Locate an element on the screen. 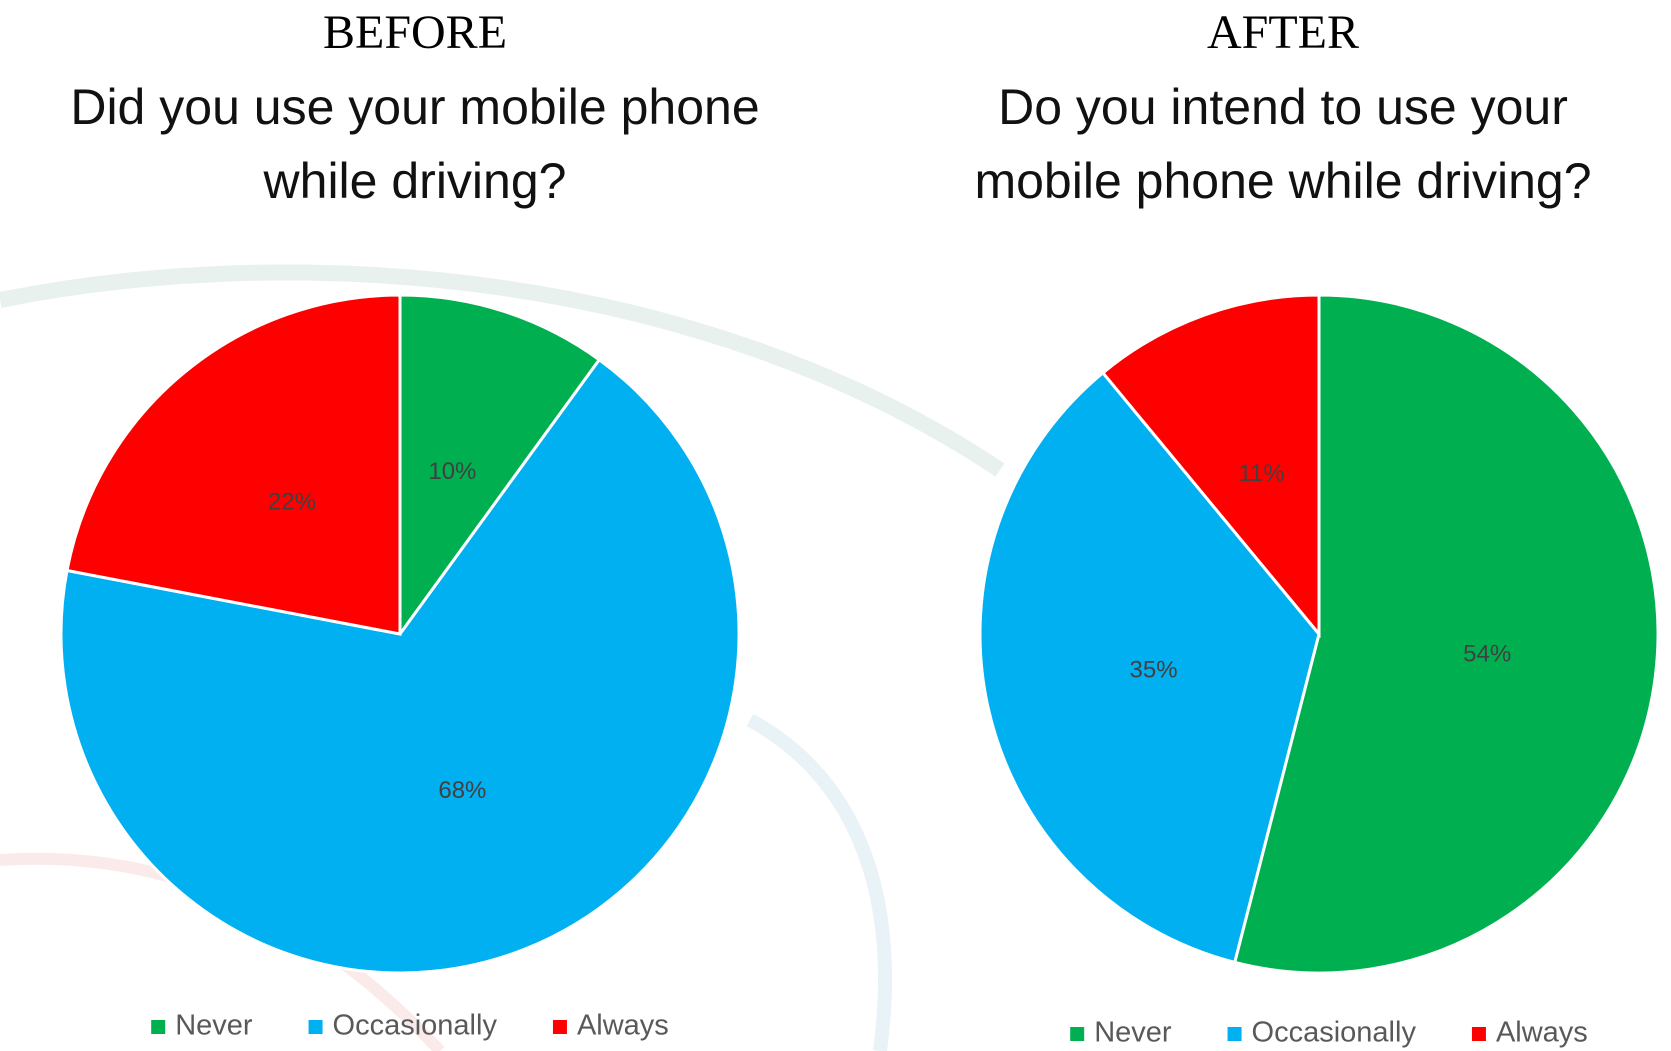 The image size is (1671, 1051). chart-heading: BEFORE is located at coordinates (415, 32).